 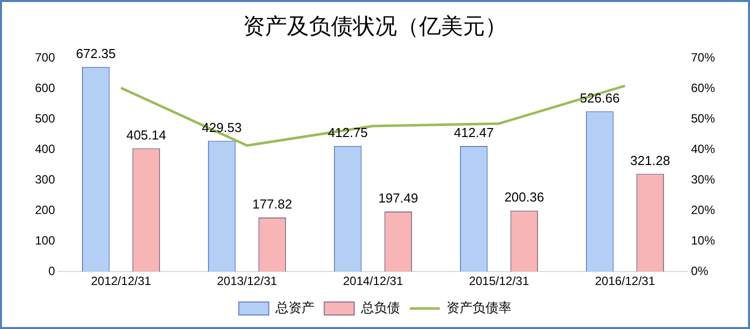 What do you see at coordinates (45, 240) in the screenshot?
I see `y-tick-label: 100` at bounding box center [45, 240].